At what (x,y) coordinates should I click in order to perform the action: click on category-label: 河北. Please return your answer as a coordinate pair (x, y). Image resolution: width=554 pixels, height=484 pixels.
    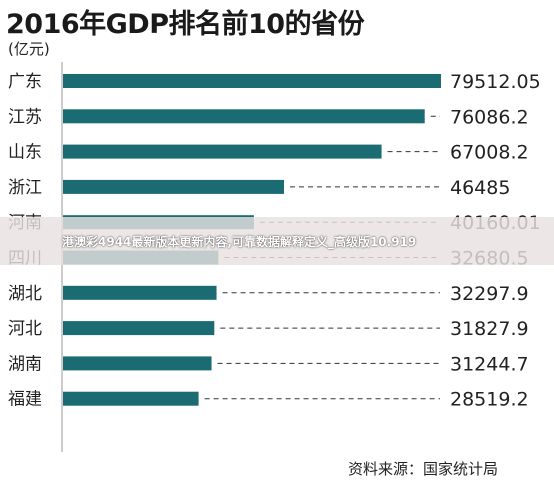
    Looking at the image, I should click on (25, 329).